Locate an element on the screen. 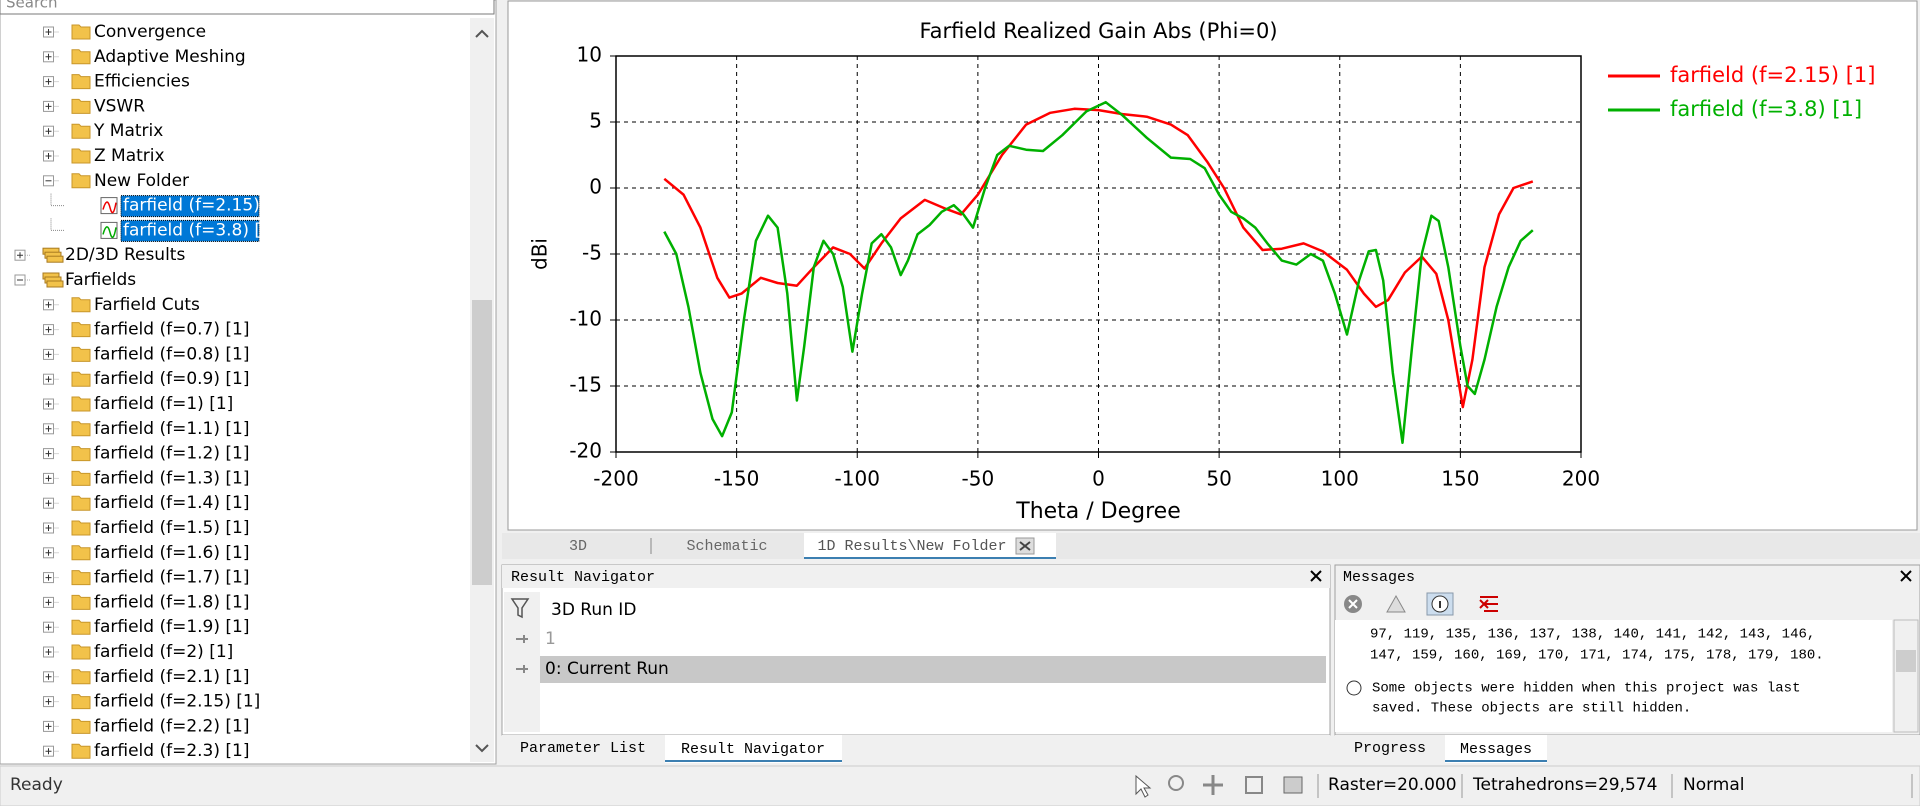  tree-item: Convergence is located at coordinates (150, 32).